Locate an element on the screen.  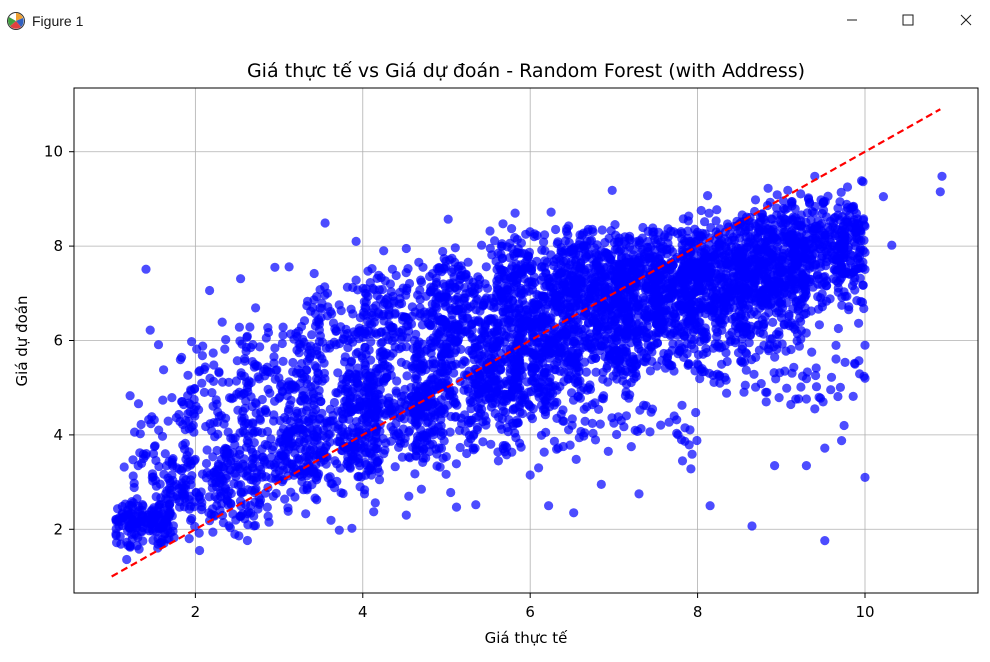
window-titlebar: Figure 1 is located at coordinates (495, 20).